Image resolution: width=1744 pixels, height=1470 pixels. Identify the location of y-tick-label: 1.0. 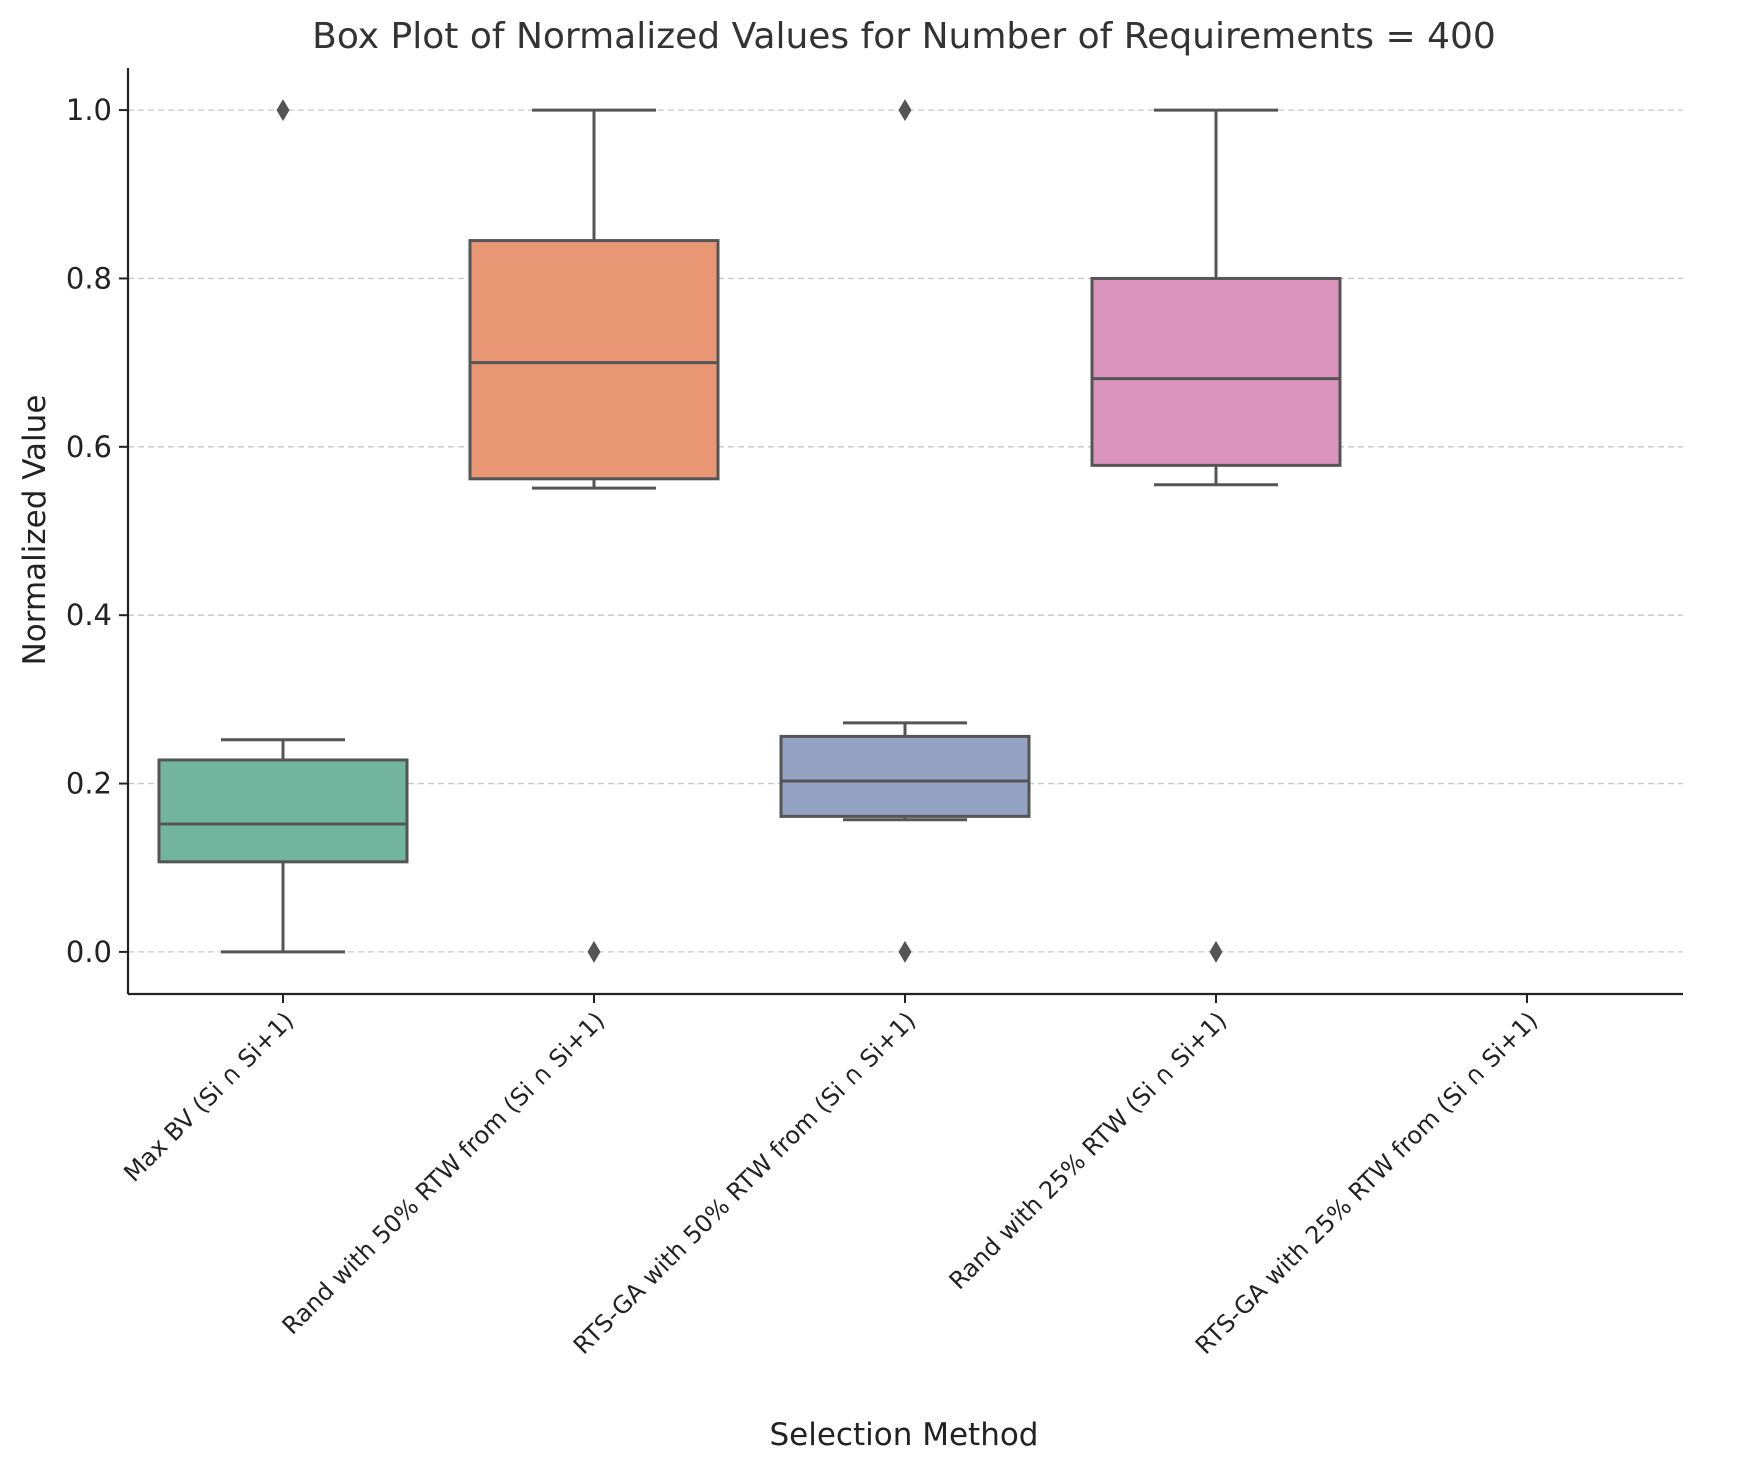
(89, 110).